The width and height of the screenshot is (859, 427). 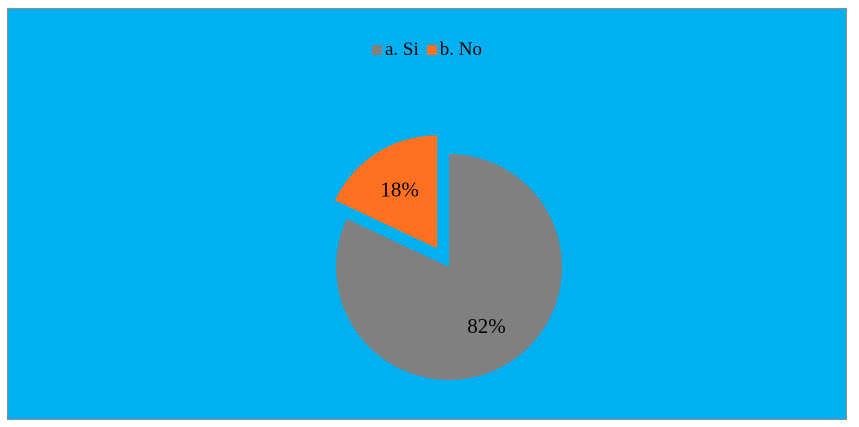 I want to click on chart-legend: a. Si b. No, so click(x=427, y=50).